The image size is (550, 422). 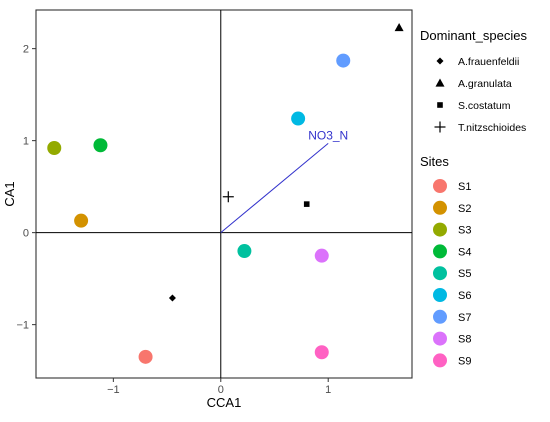 What do you see at coordinates (488, 62) in the screenshot?
I see `legend-species-label: A.frauenfeldii` at bounding box center [488, 62].